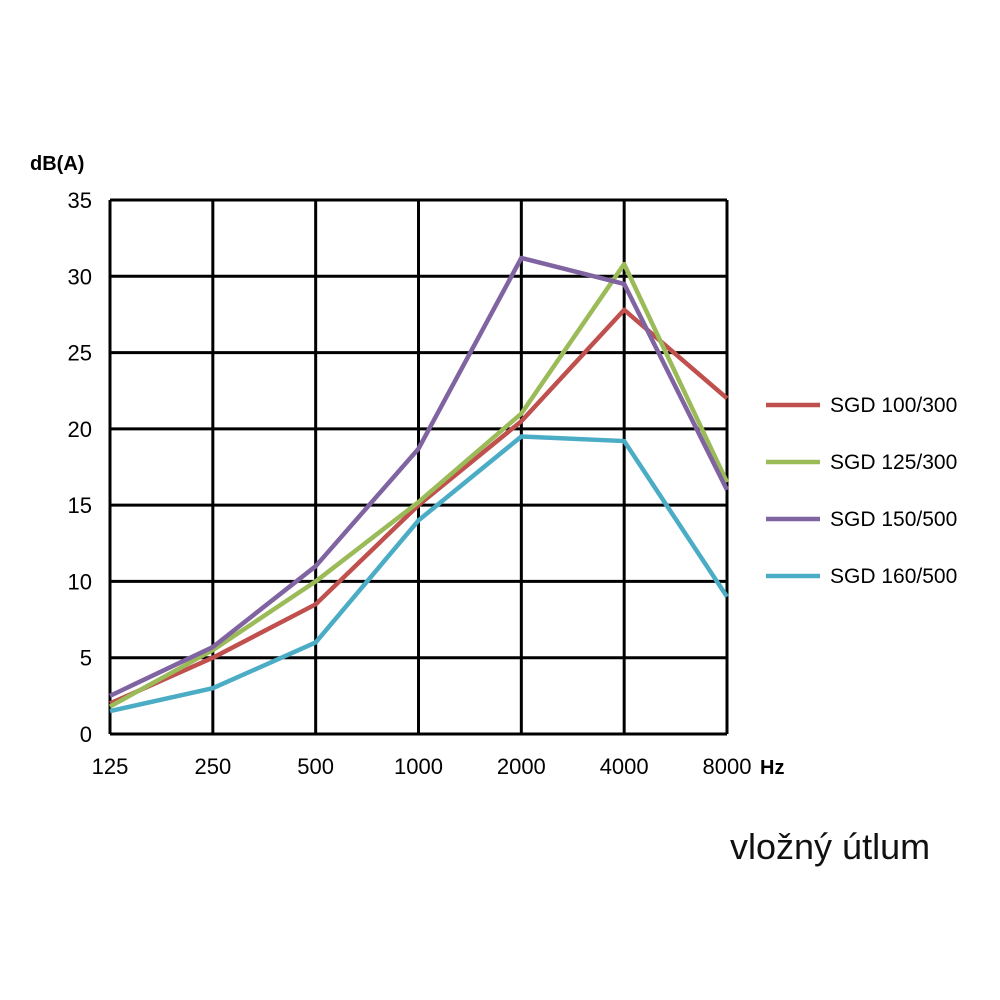 The image size is (1000, 1000). What do you see at coordinates (110, 766) in the screenshot?
I see `x-tick-label: 125` at bounding box center [110, 766].